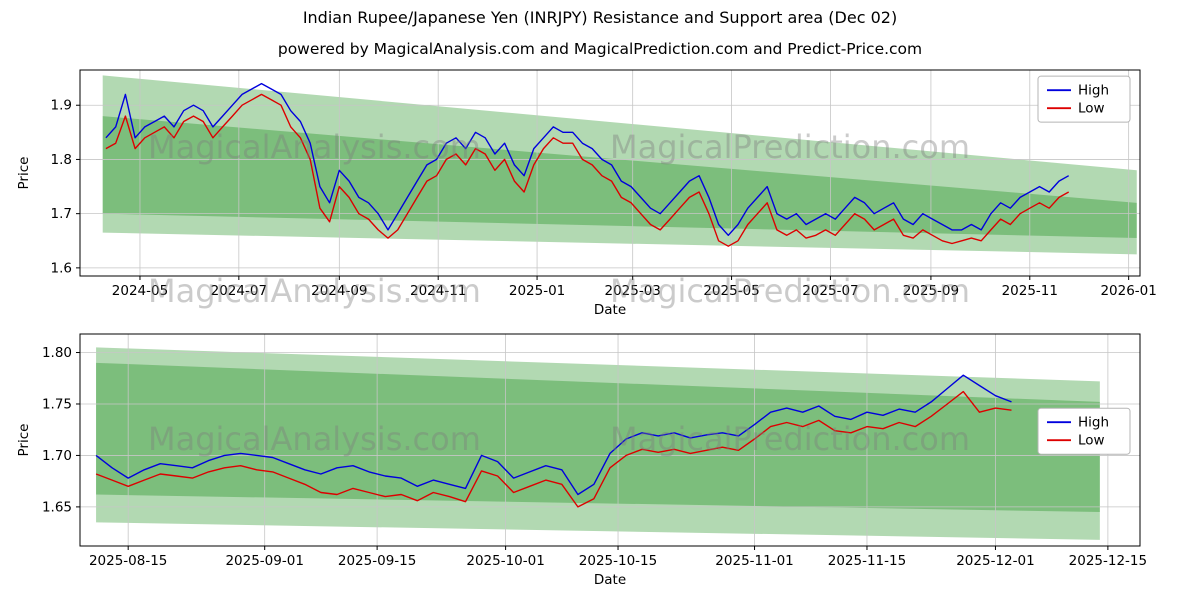 This screenshot has width=1200, height=600. Describe the element at coordinates (1108, 561) in the screenshot. I see `x-tick-label: 2025-12-15` at that location.